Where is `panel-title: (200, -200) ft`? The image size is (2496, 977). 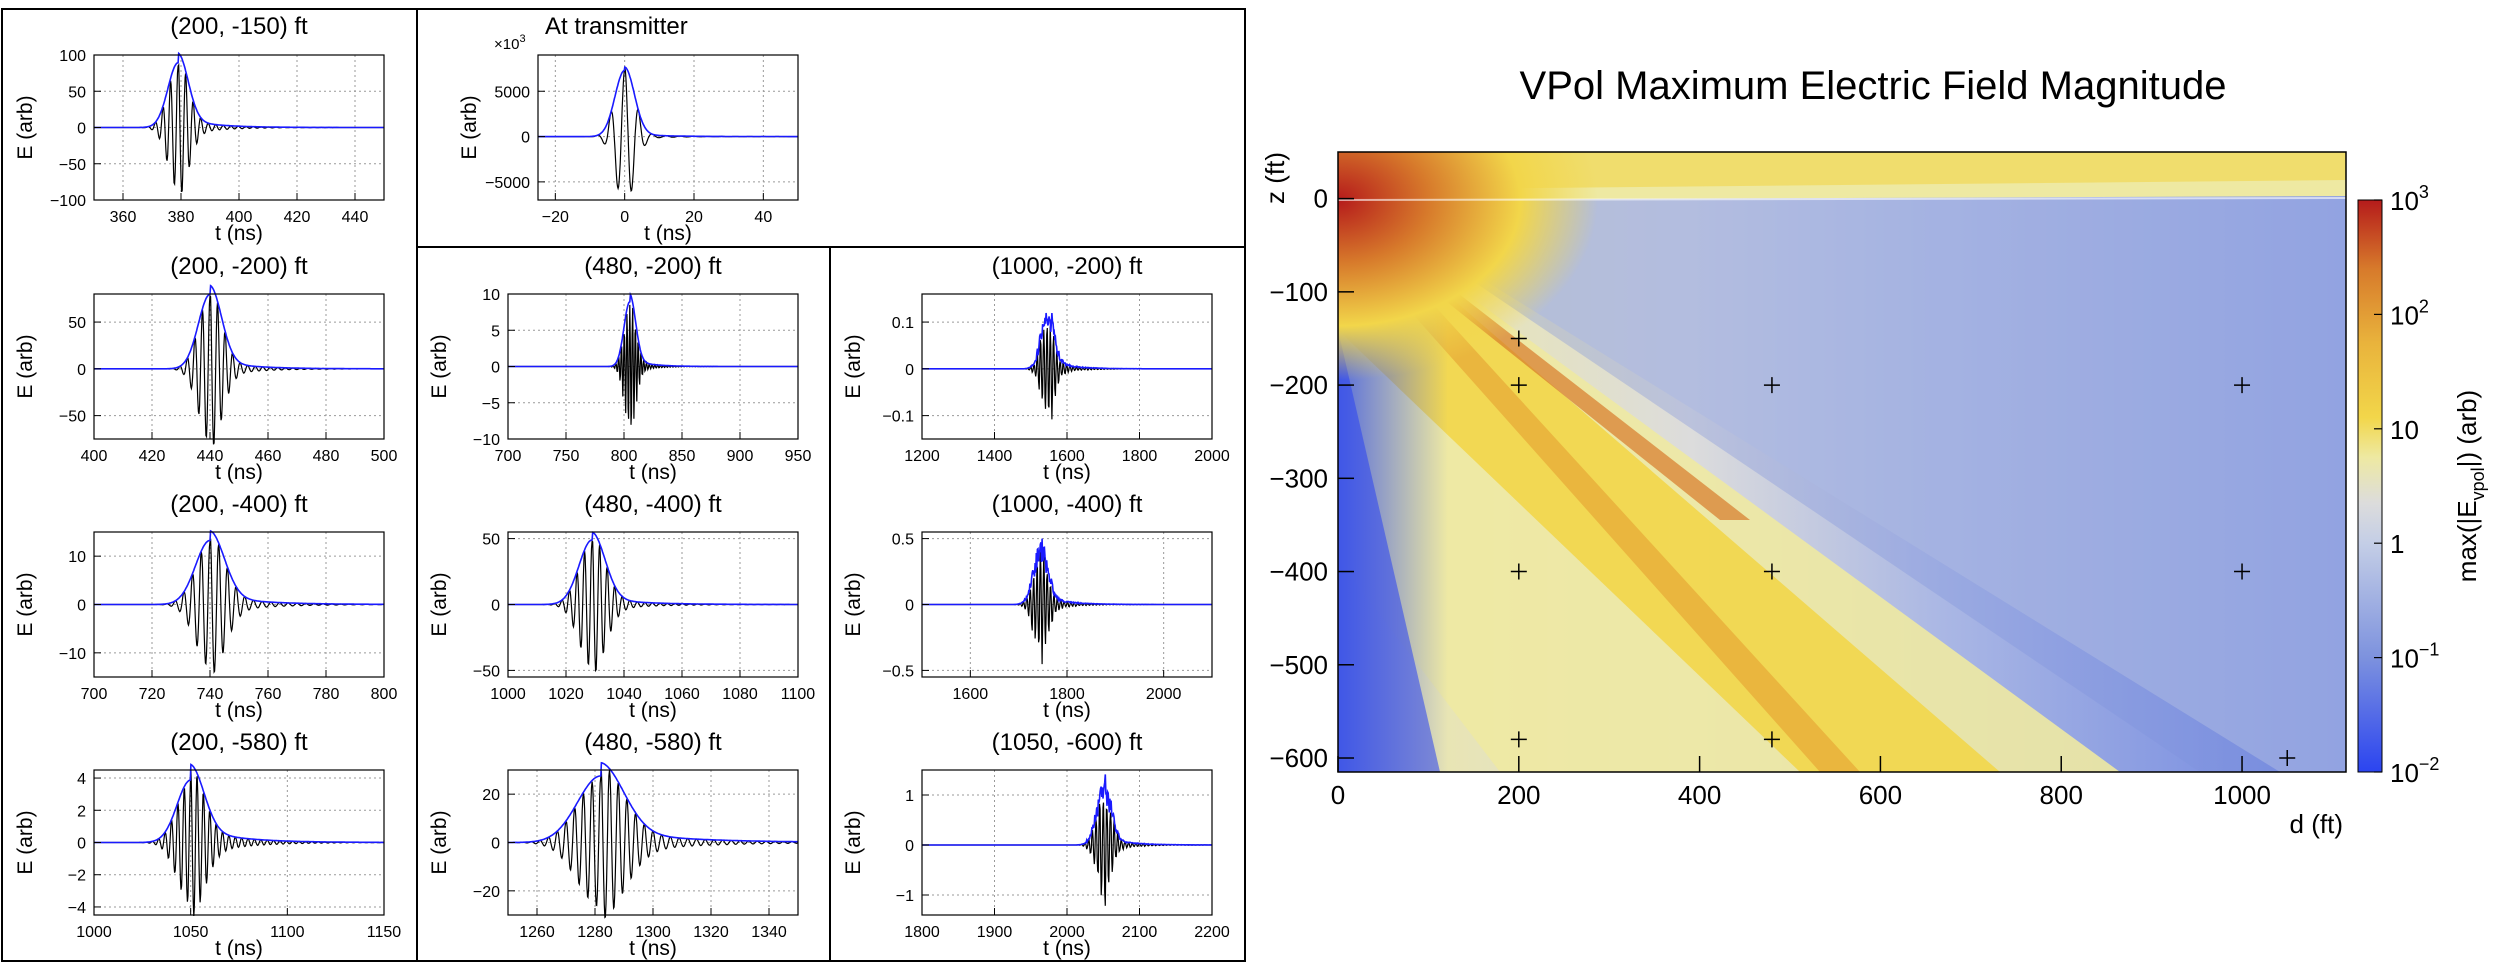 panel-title: (200, -200) ft is located at coordinates (239, 266).